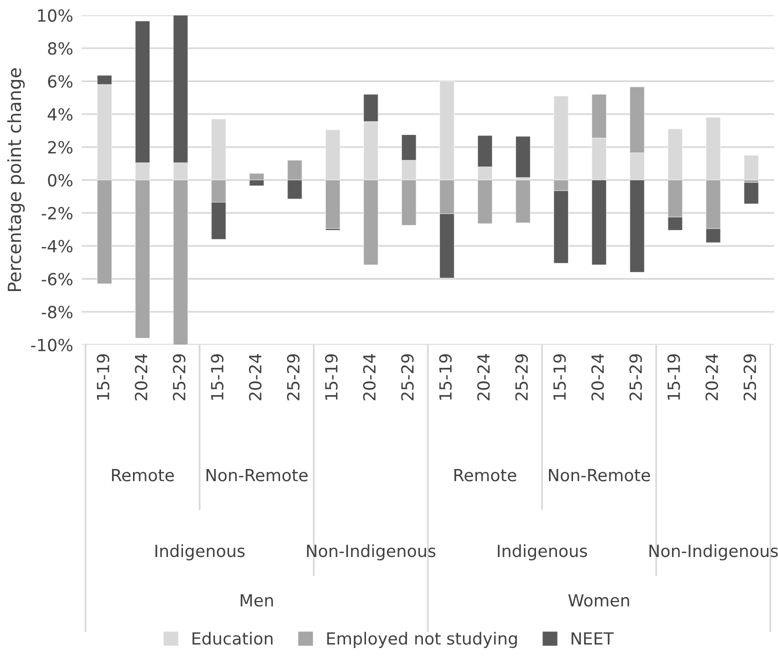 The height and width of the screenshot is (663, 778). What do you see at coordinates (55, 15) in the screenshot?
I see `y-tick-label: 10%` at bounding box center [55, 15].